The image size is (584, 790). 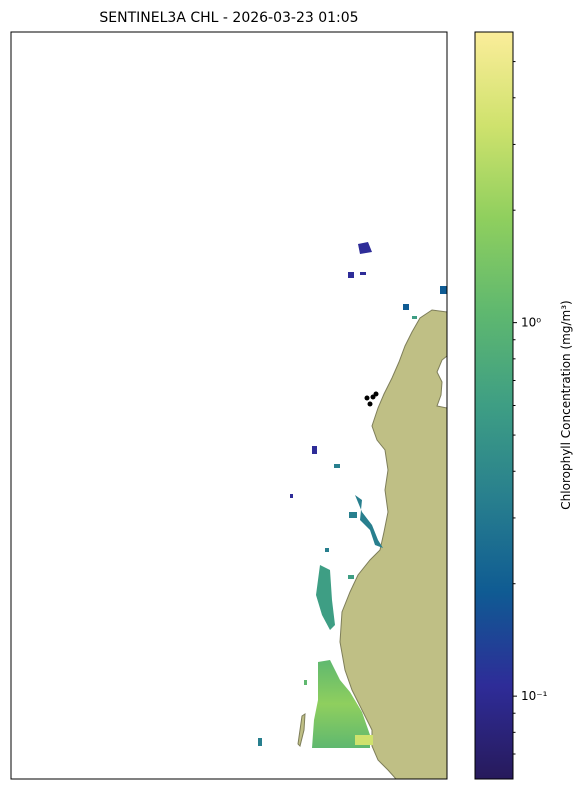 I want to click on colorbar-tick-label: 10⁻¹, so click(x=534, y=696).